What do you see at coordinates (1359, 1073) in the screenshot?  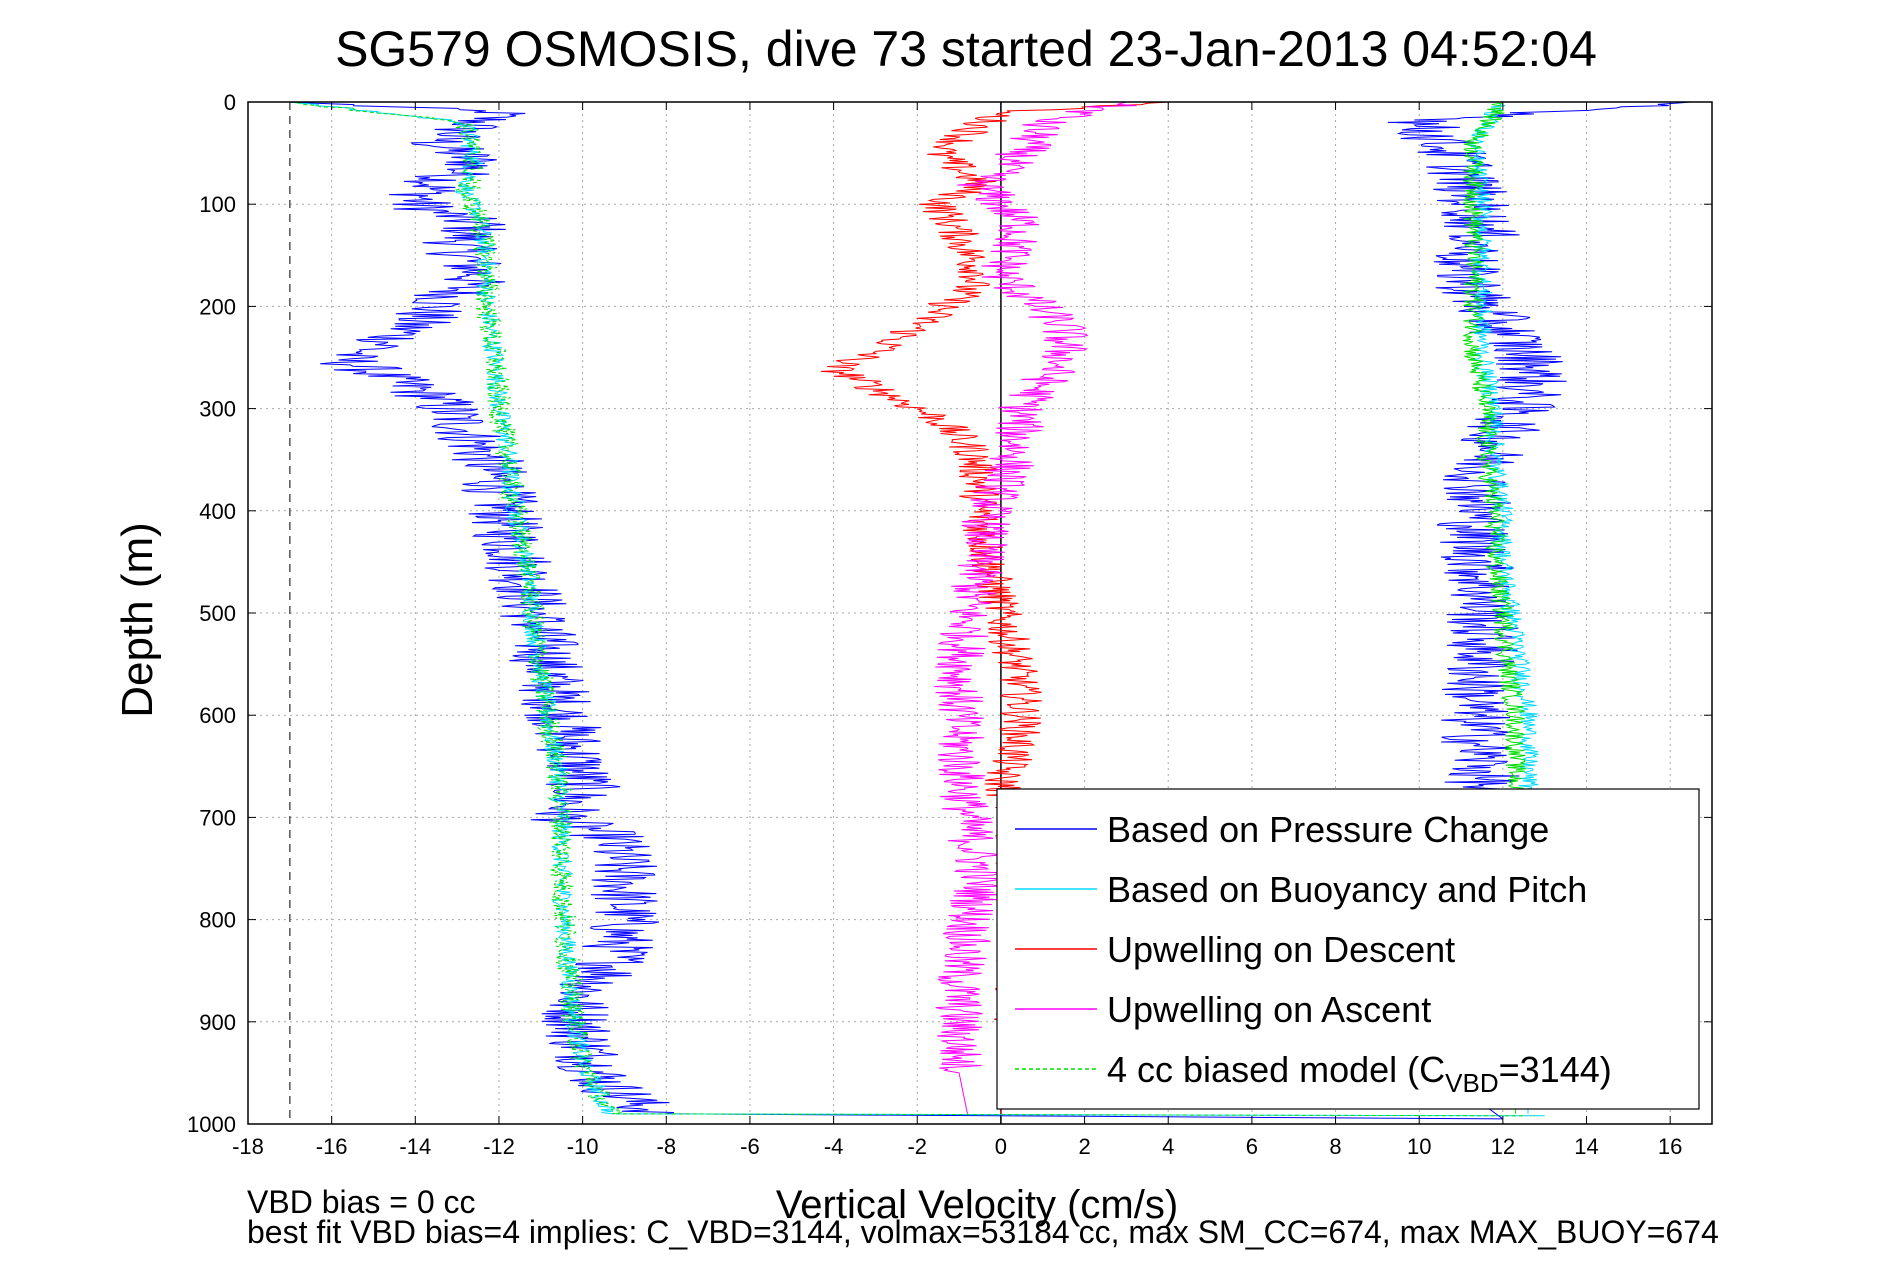 I see `legend-label: 4 cc biased model (CVBD=3144)` at bounding box center [1359, 1073].